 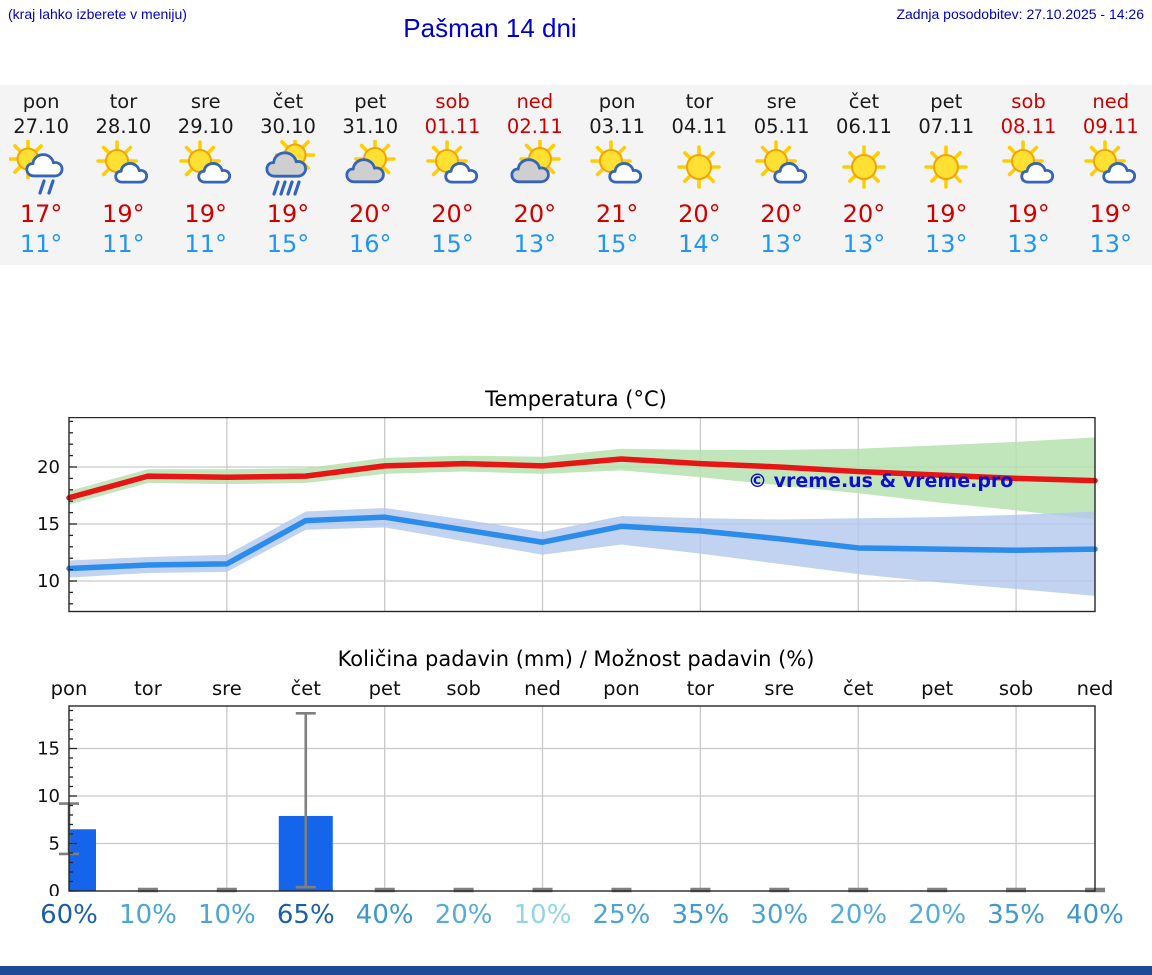 I want to click on day-column: tor 04.11 20° 14°, so click(x=699, y=175).